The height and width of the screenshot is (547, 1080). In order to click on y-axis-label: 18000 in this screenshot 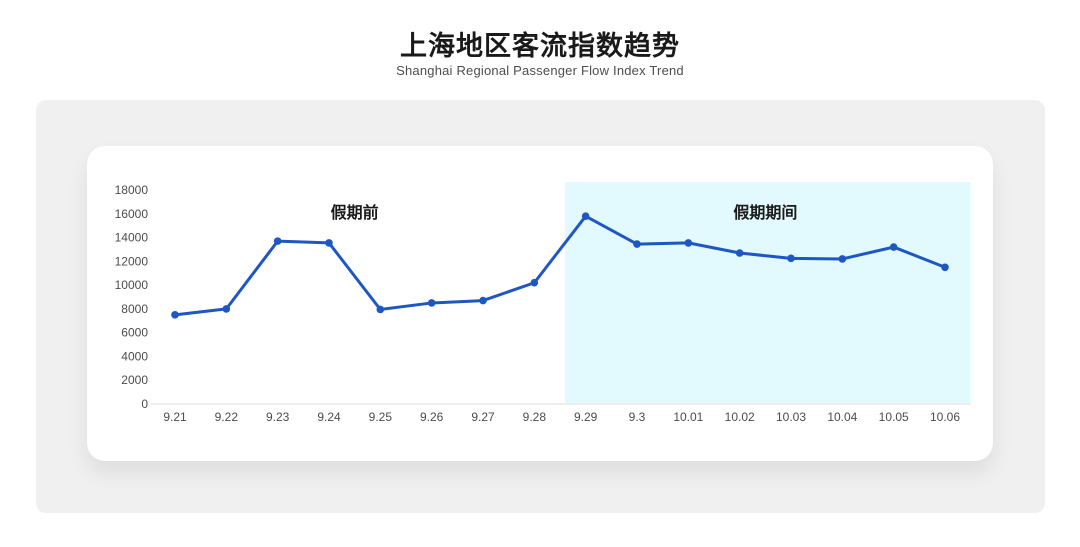, I will do `click(132, 190)`.